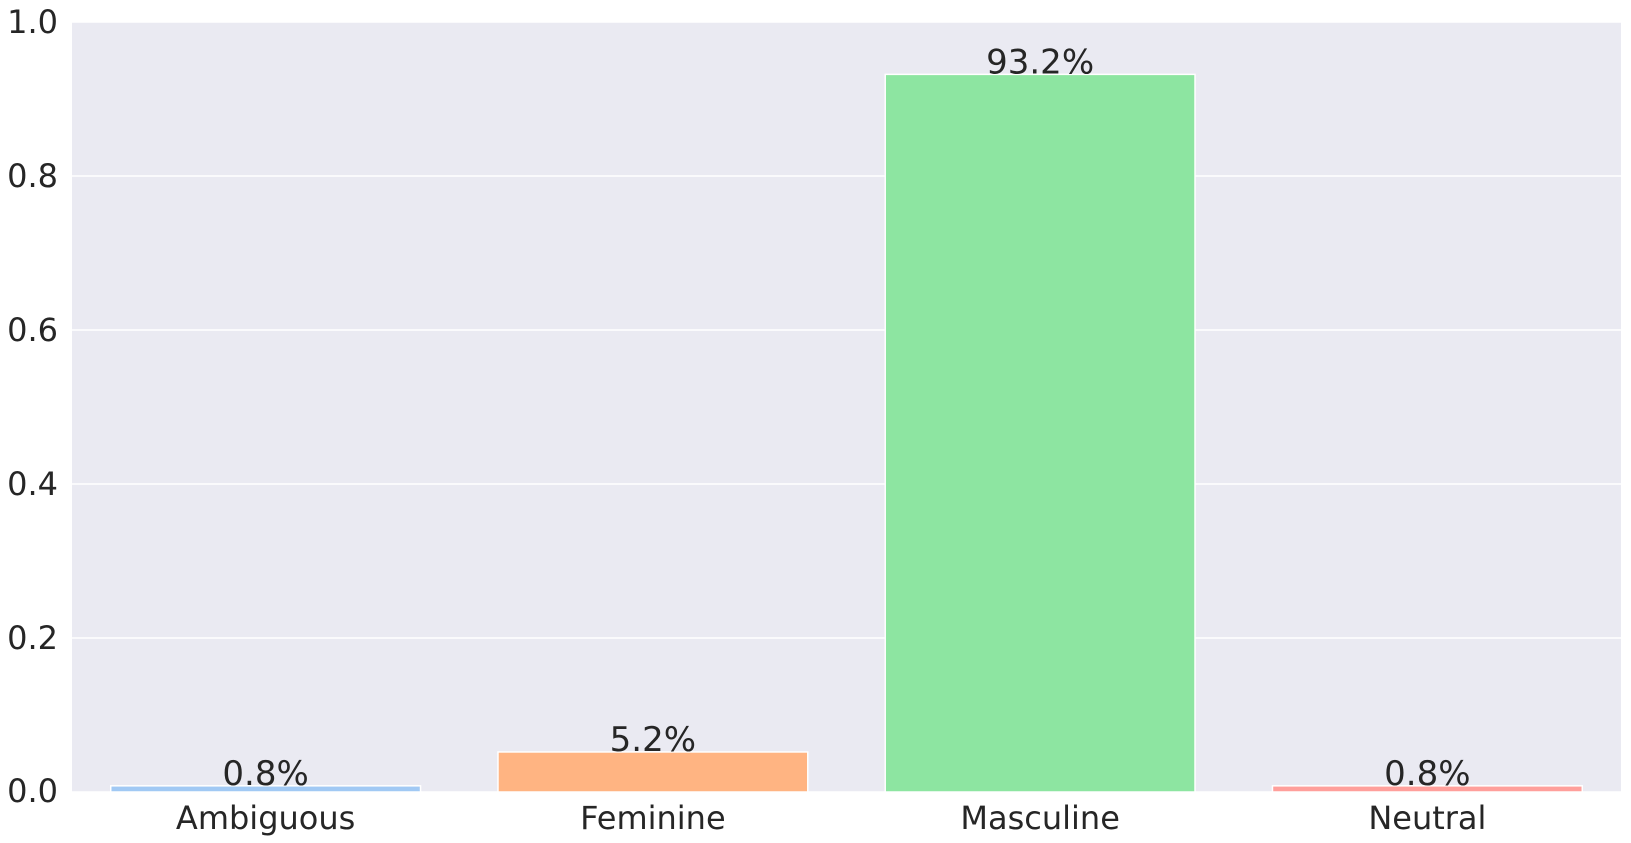  I want to click on x-axis-tick-labels: Ambiguous Feminine Masculine Neutral, so click(831, 818).